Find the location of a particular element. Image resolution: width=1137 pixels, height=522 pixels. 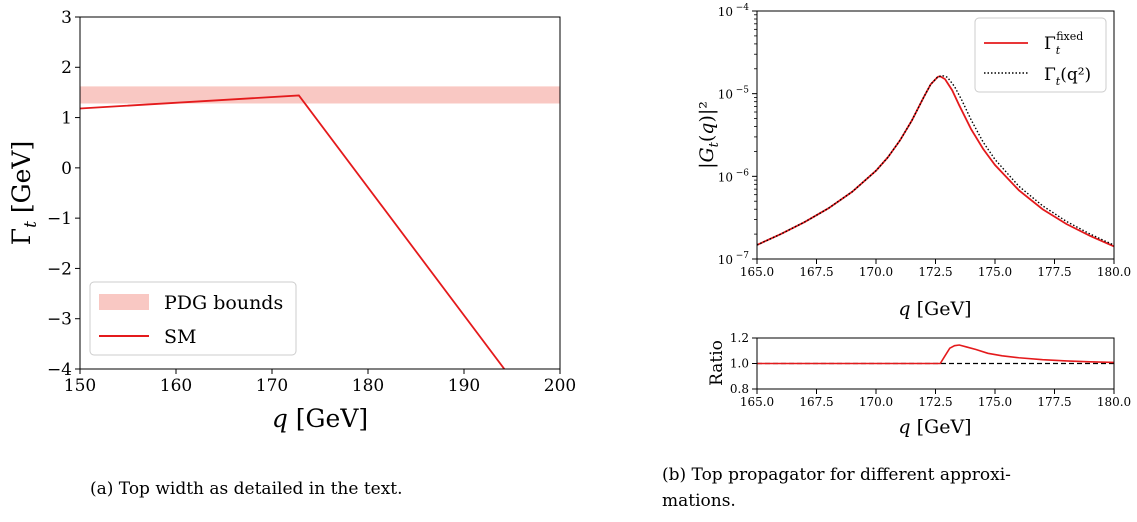

a-xtick-label-4: 190 is located at coordinates (464, 386).